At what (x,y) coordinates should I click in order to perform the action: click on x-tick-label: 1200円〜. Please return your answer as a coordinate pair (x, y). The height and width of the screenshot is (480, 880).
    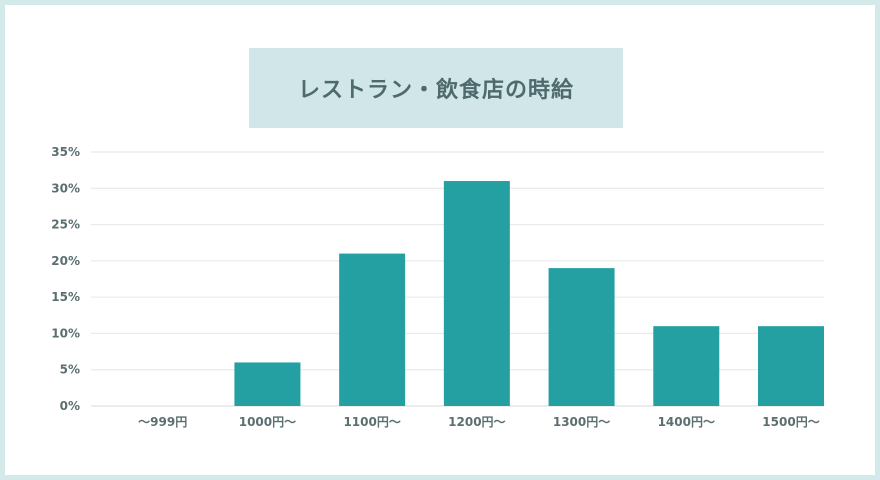
    Looking at the image, I should click on (476, 422).